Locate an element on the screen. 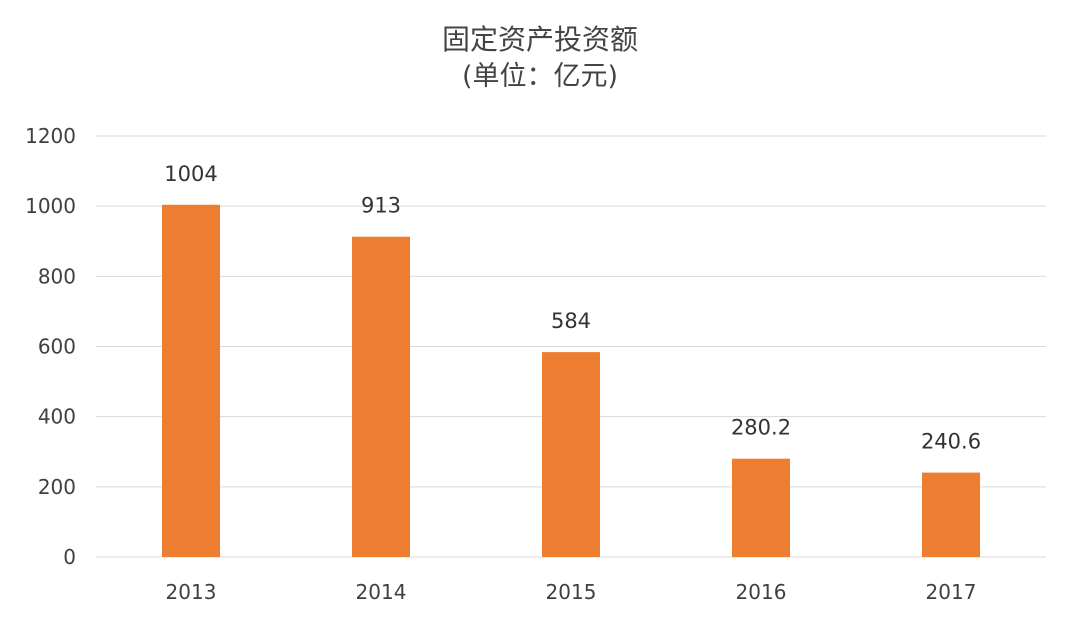 This screenshot has width=1080, height=632. x-axis: 2013 2014 2015 2016 2017 is located at coordinates (571, 592).